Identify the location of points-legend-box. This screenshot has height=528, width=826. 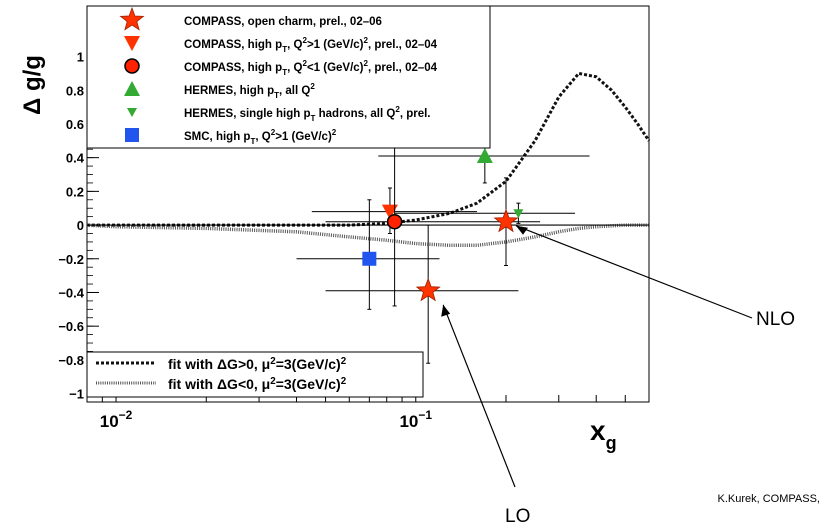
(288, 77).